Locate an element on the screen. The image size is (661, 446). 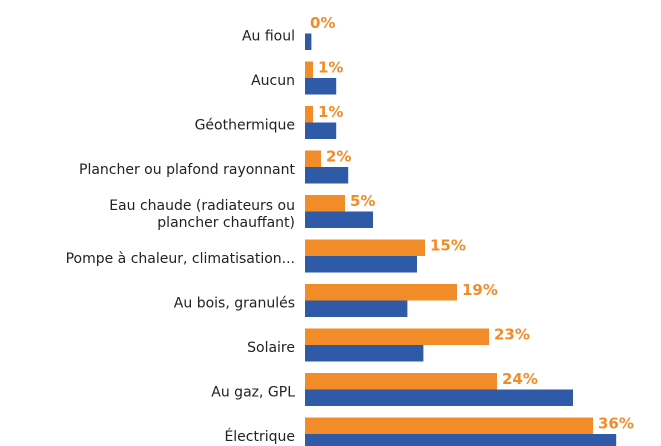
category-label: Plancher ou plafond rayonnant is located at coordinates (187, 170).